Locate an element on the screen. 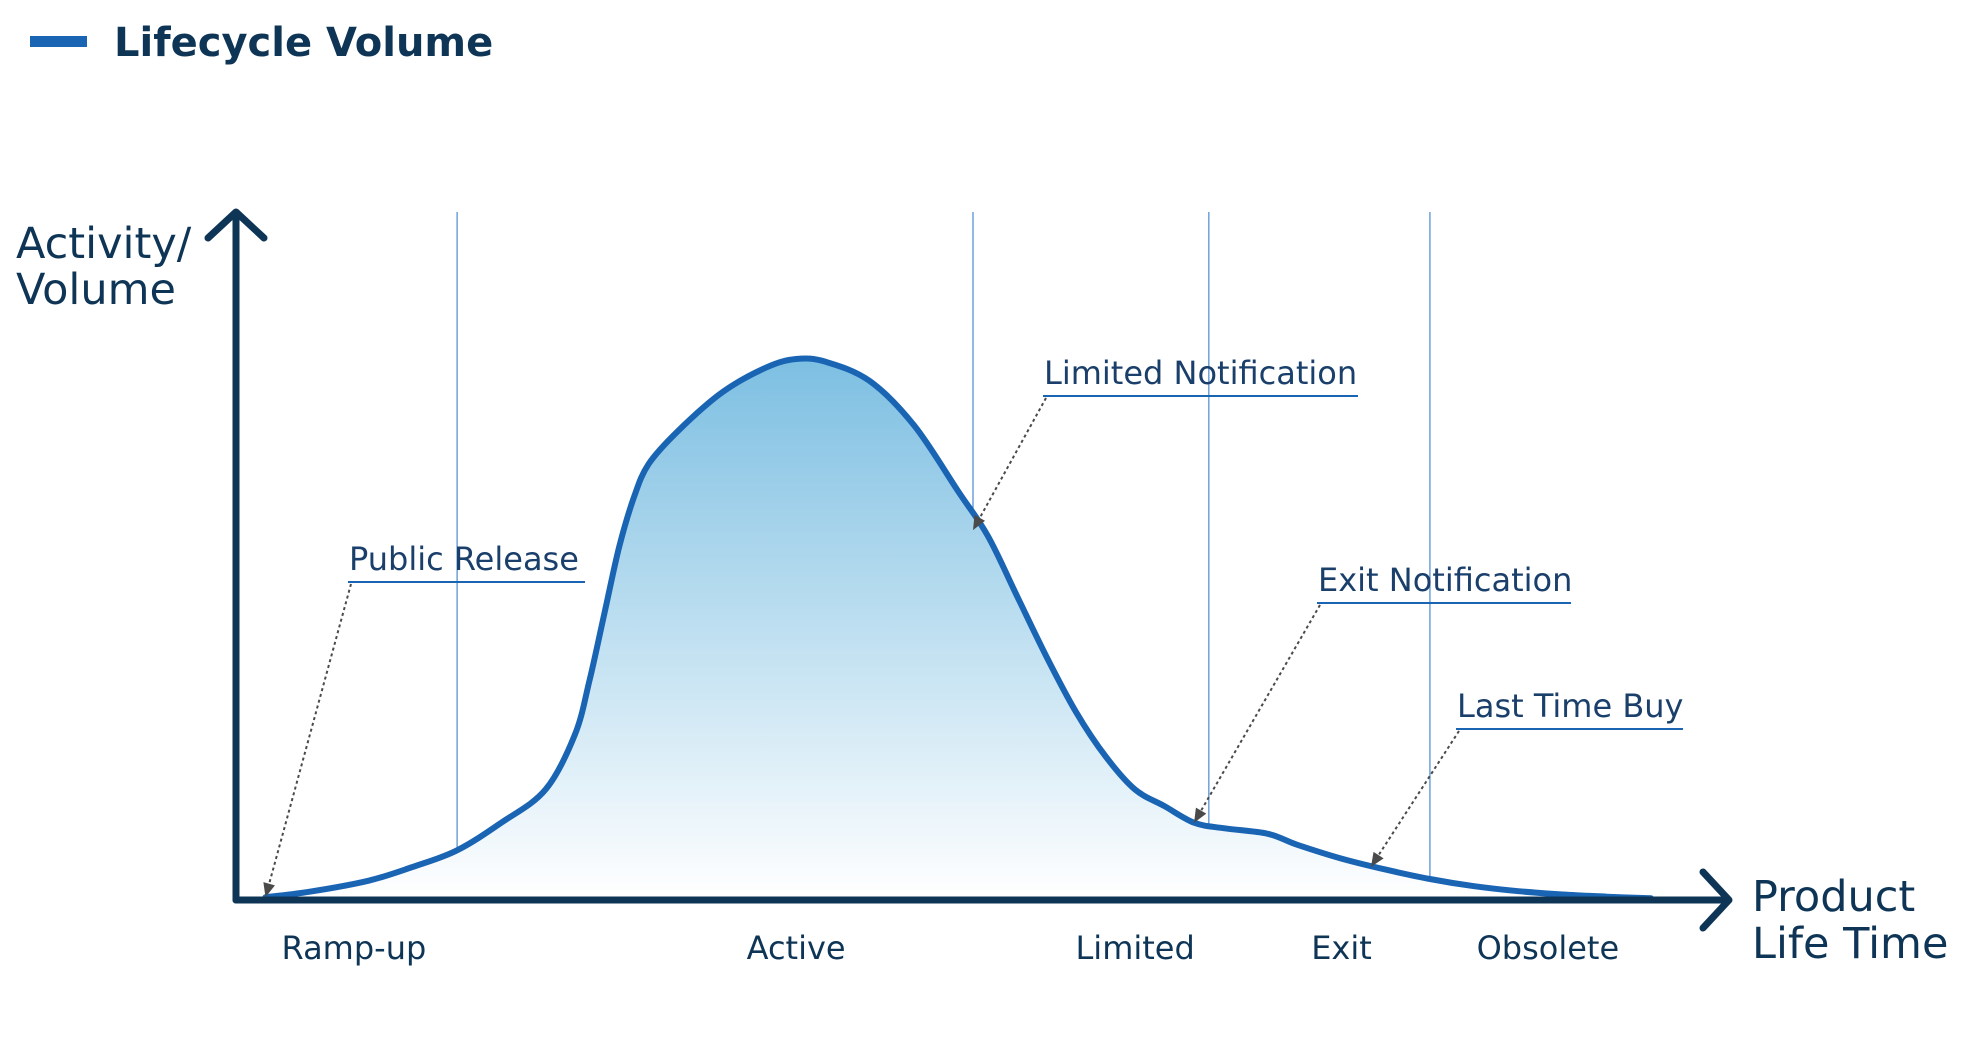  phase-label: Ramp-up is located at coordinates (354, 948).